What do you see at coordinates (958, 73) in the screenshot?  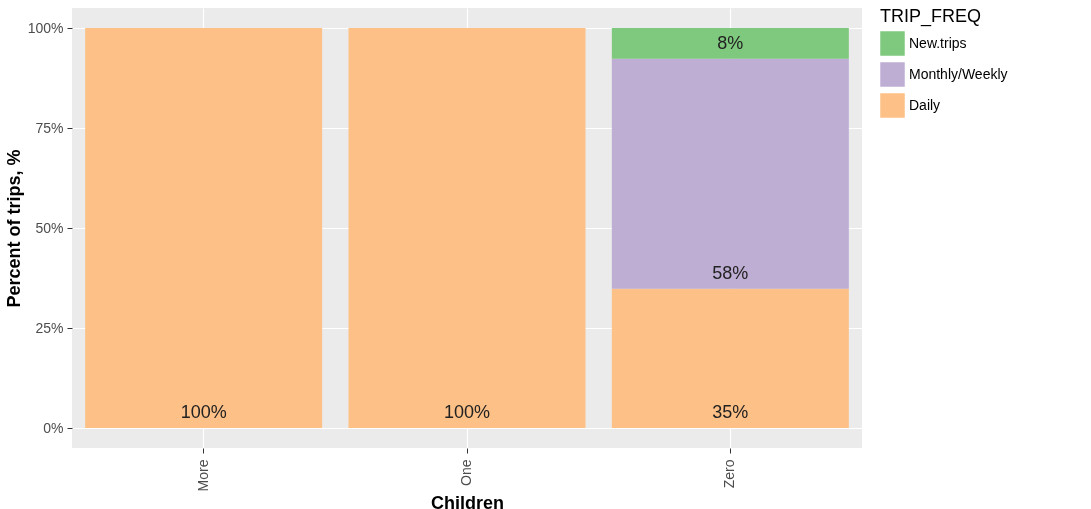 I see `legend-label: Monthly/Weekly` at bounding box center [958, 73].